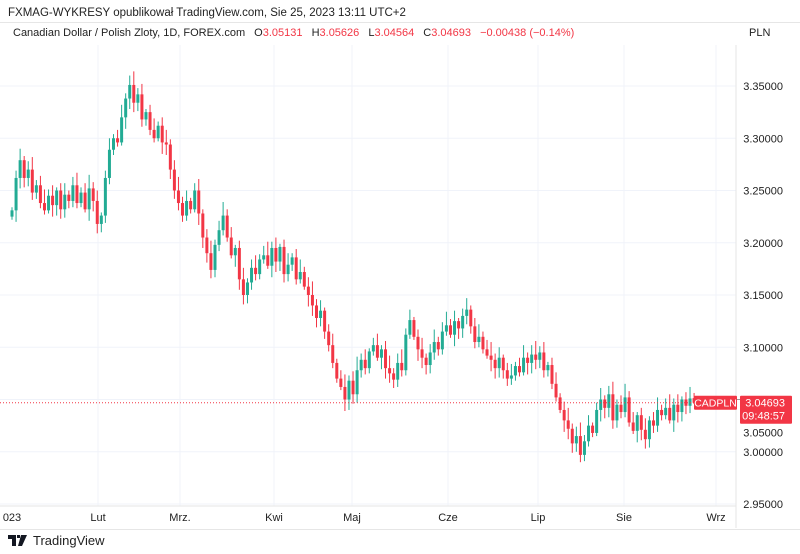 The width and height of the screenshot is (800, 554). What do you see at coordinates (315, 33) in the screenshot?
I see `high-label: H` at bounding box center [315, 33].